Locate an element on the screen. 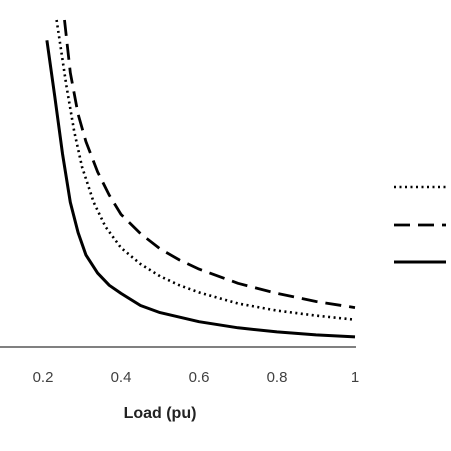 This screenshot has height=451, width=451. x-tick-label: 0.4 is located at coordinates (121, 377).